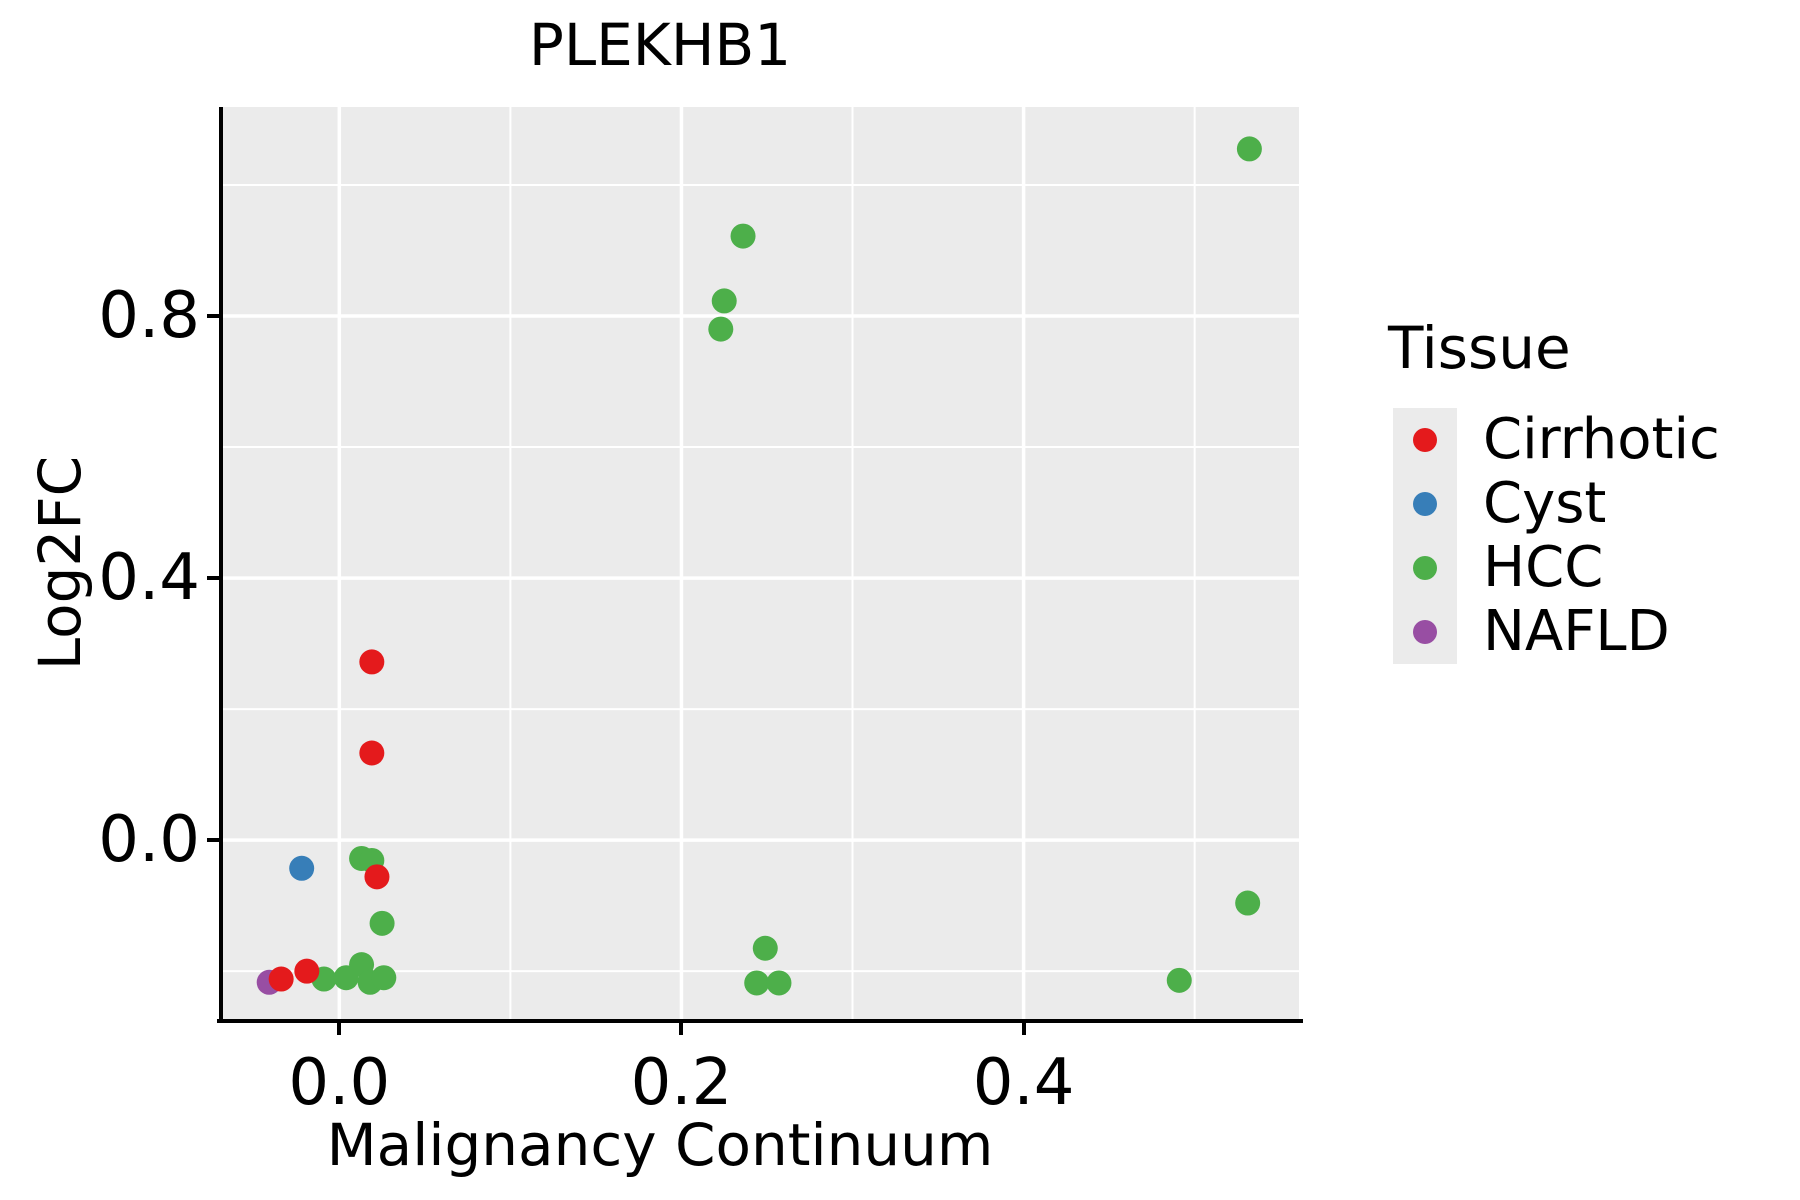 The image size is (1800, 1200). I want to click on x-tick-label: 0.4, so click(1023, 1083).